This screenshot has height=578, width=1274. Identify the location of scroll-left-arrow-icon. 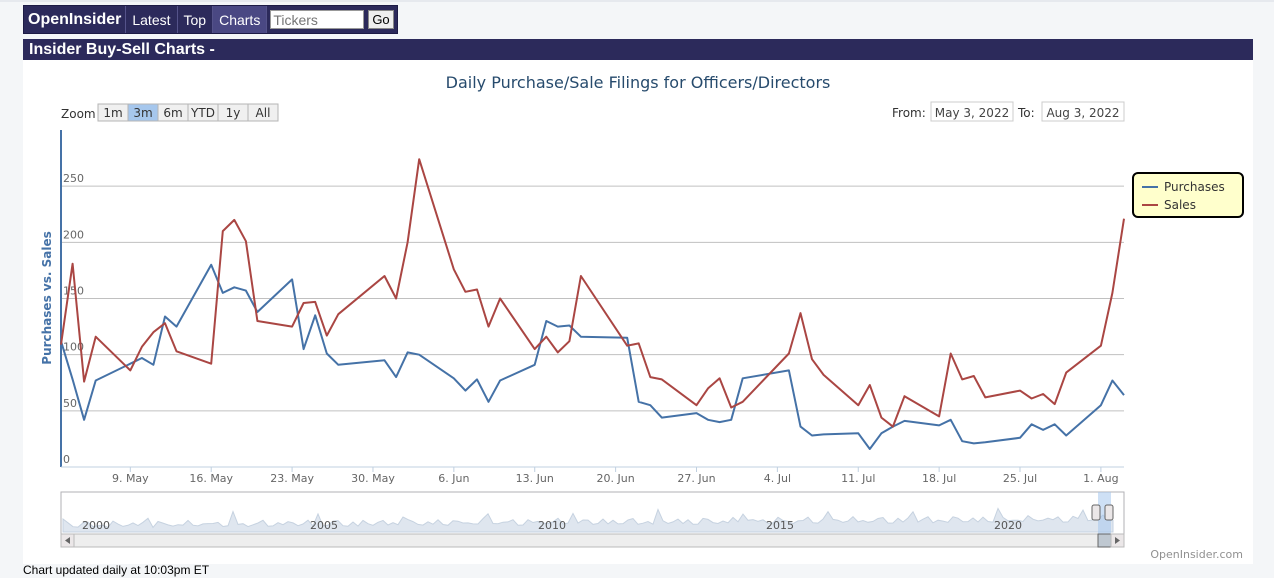
(67, 540).